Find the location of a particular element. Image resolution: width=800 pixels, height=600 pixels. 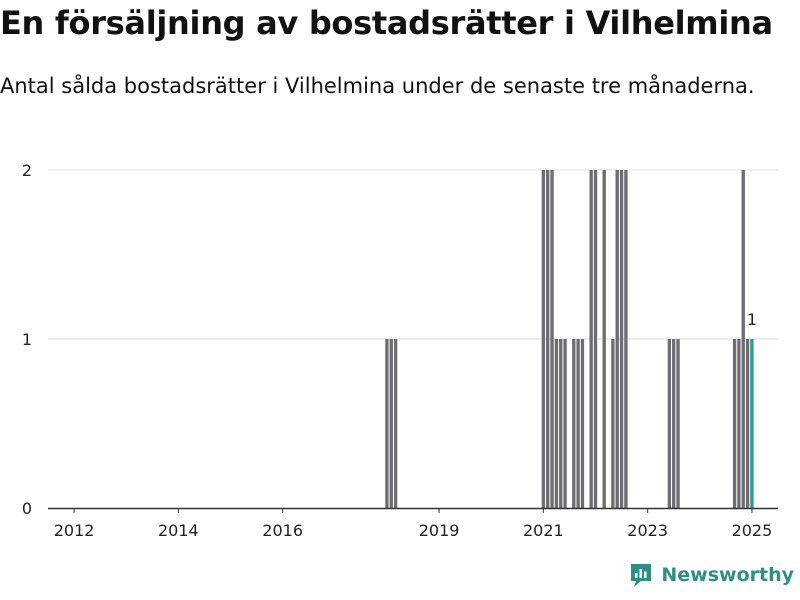

data-label: 1 is located at coordinates (752, 319).